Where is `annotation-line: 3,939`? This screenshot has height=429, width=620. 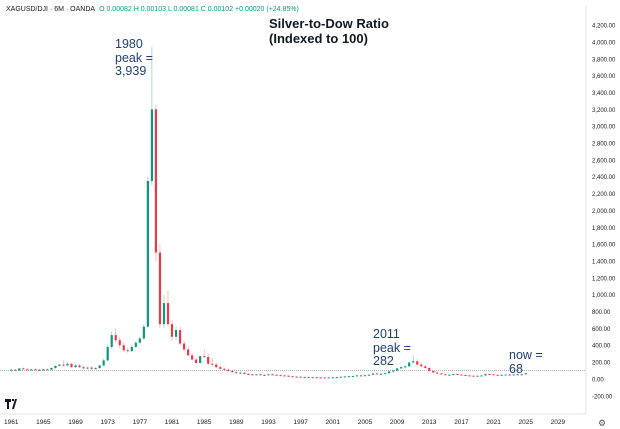
annotation-line: 3,939 is located at coordinates (131, 71).